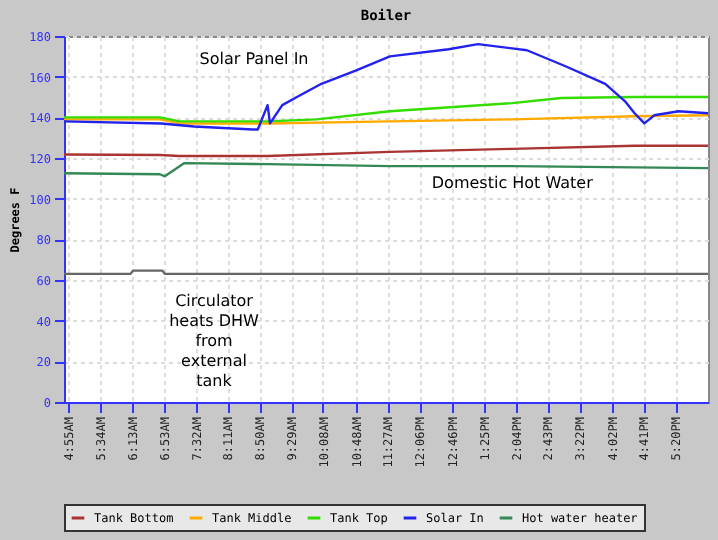 This screenshot has height=540, width=718. Describe the element at coordinates (513, 183) in the screenshot. I see `annotation: Domestic Hot Water` at that location.